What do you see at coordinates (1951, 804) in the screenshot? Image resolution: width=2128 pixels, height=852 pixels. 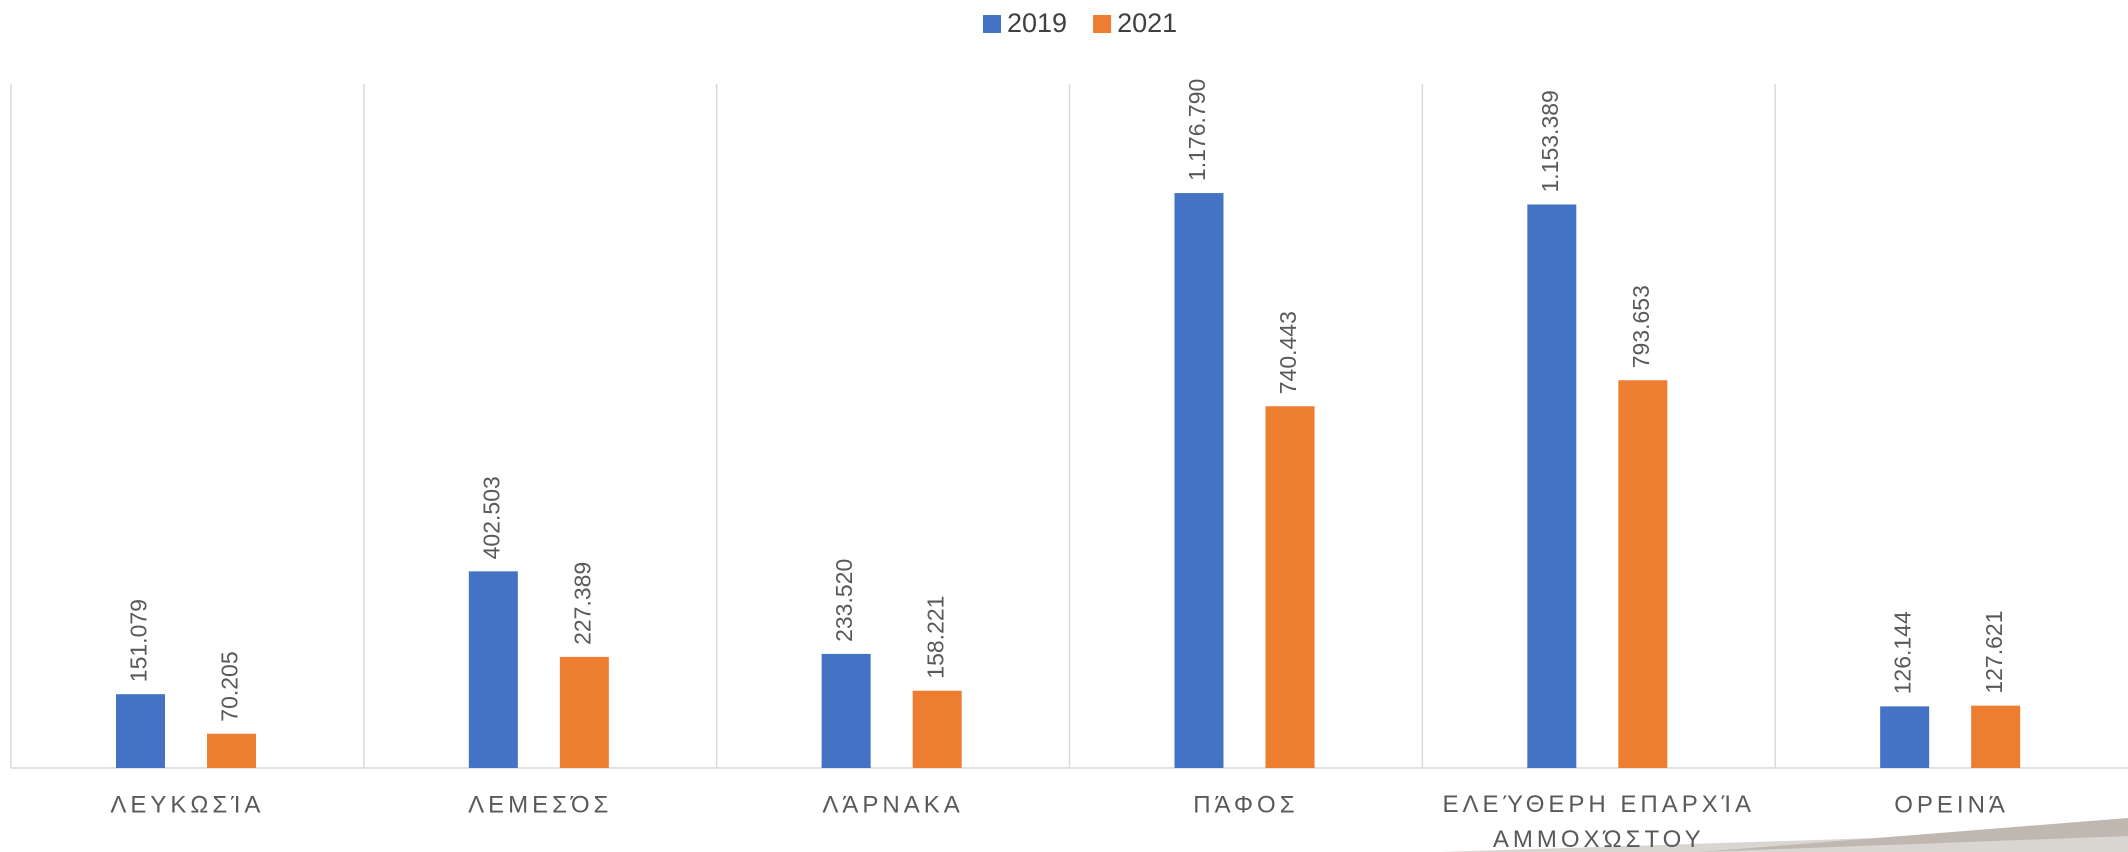 I see `x-tick-label: ΟΡΕΙΝΆ` at bounding box center [1951, 804].